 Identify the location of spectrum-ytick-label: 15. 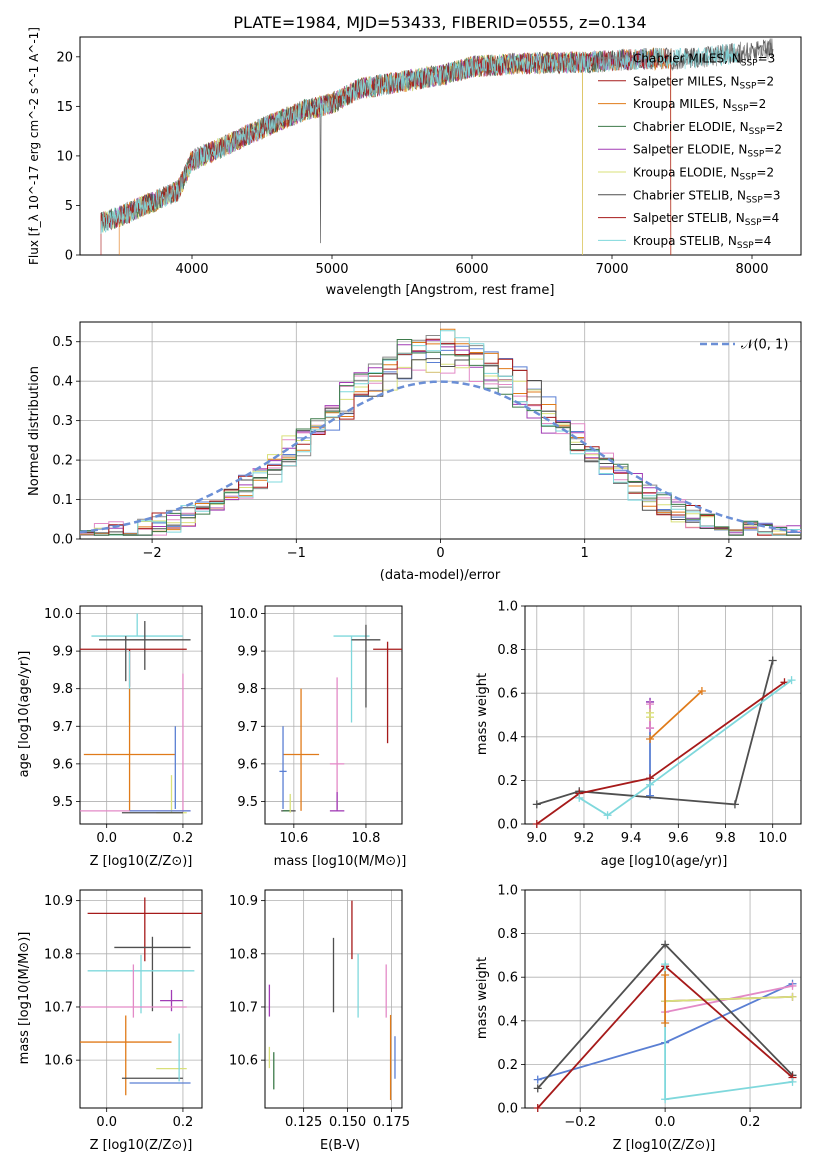
(64, 107).